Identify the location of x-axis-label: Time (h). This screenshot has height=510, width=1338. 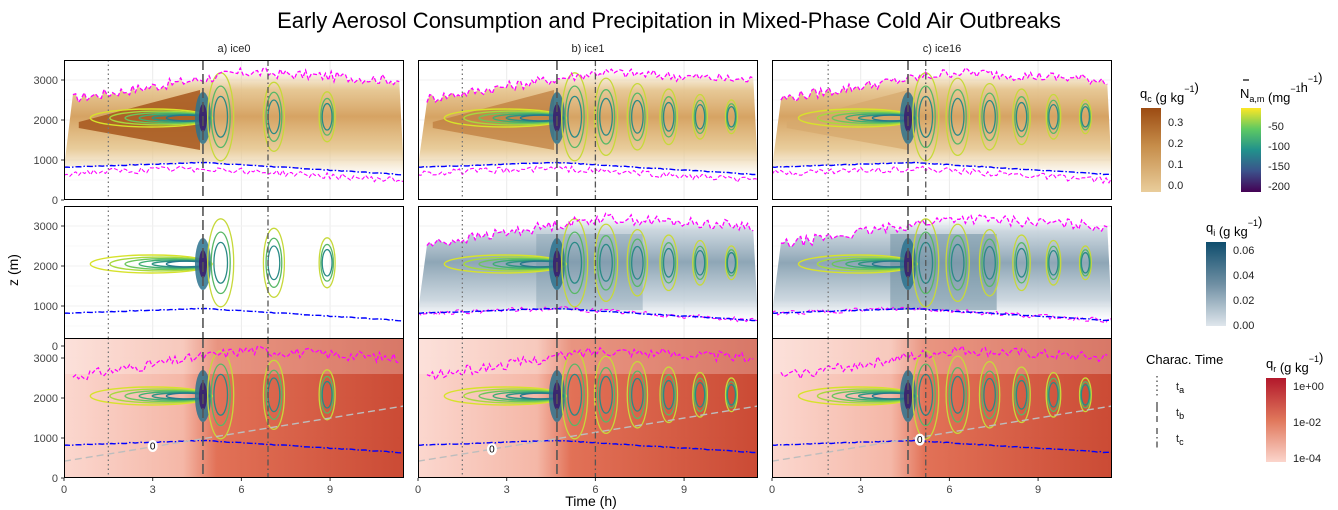
(591, 501).